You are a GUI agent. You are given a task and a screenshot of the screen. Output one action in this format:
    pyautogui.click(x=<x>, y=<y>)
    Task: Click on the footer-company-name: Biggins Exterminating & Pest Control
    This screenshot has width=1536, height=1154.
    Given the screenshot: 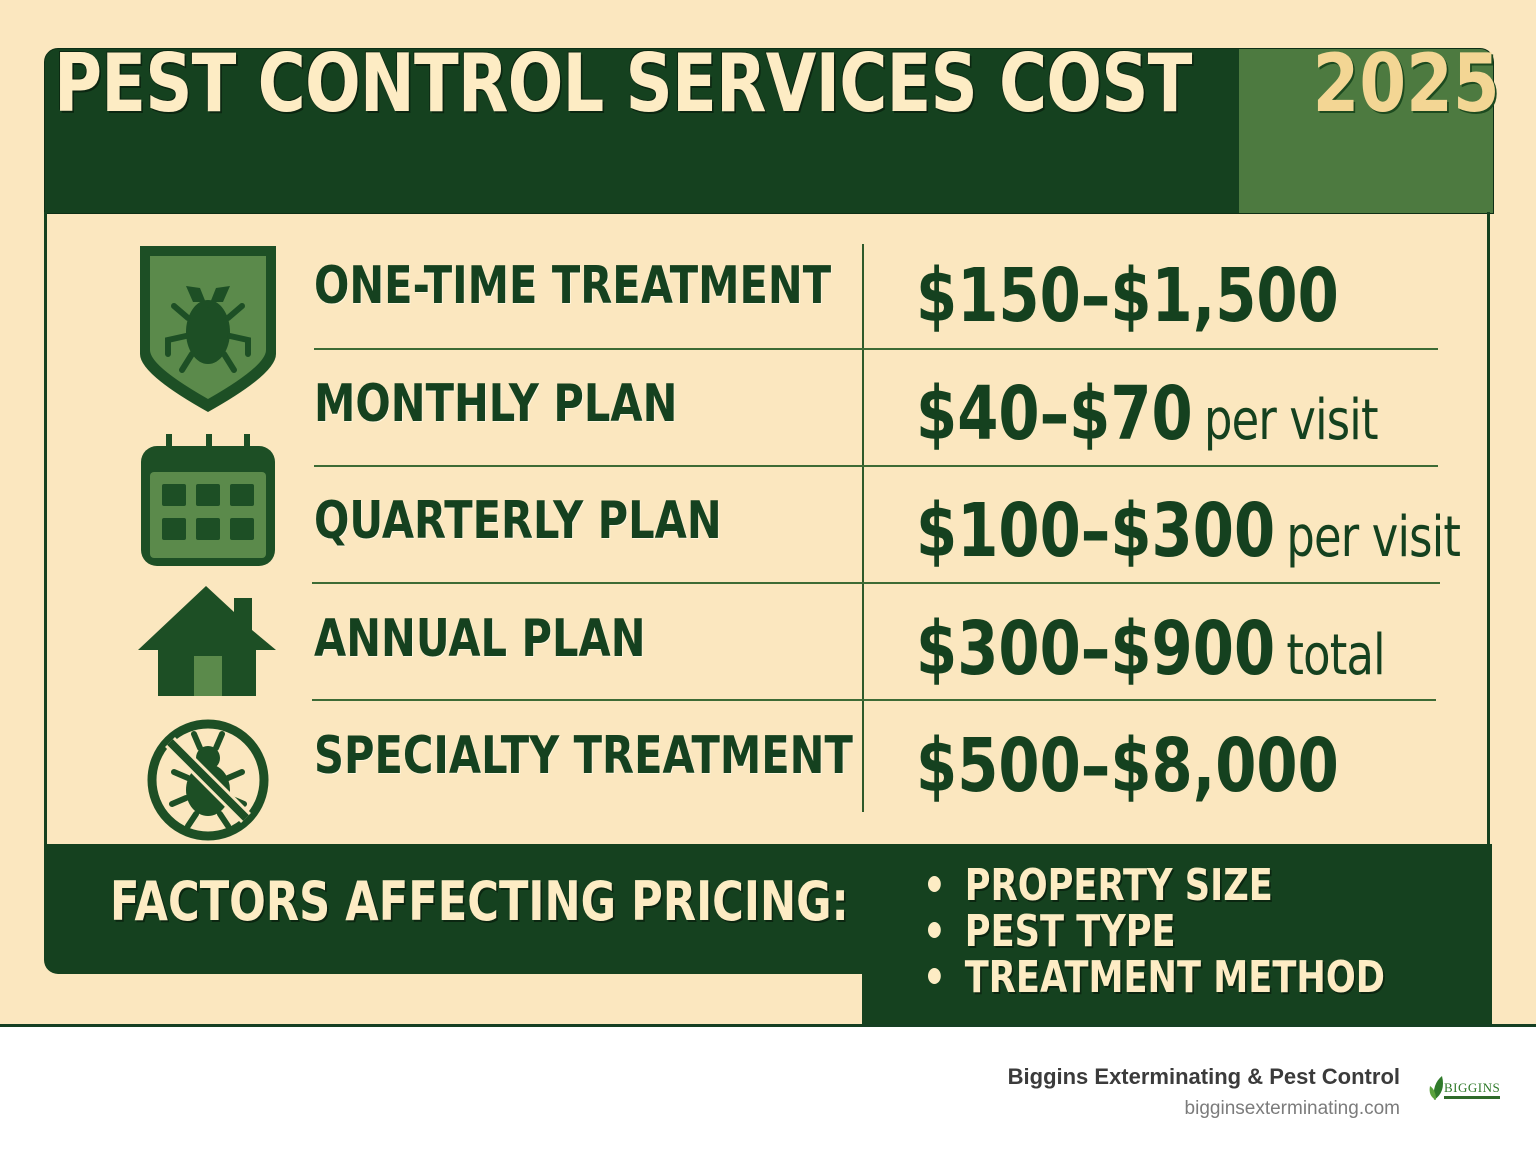 What is the action you would take?
    pyautogui.click(x=1203, y=1076)
    